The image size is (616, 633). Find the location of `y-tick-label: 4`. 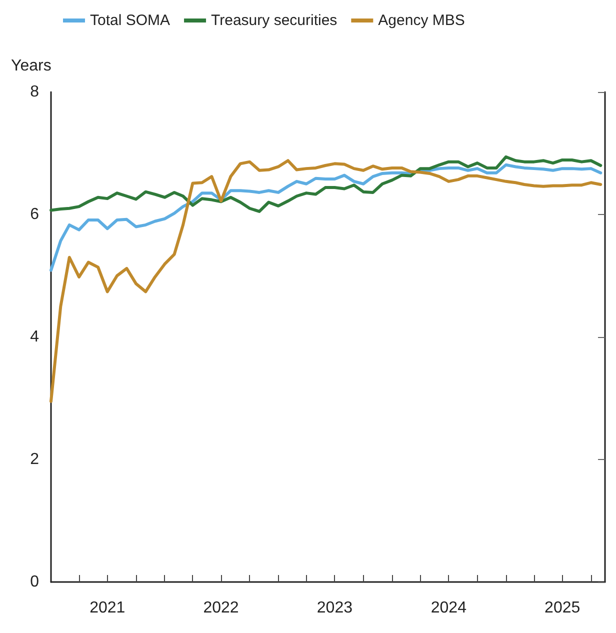

y-tick-label: 4 is located at coordinates (35, 337).